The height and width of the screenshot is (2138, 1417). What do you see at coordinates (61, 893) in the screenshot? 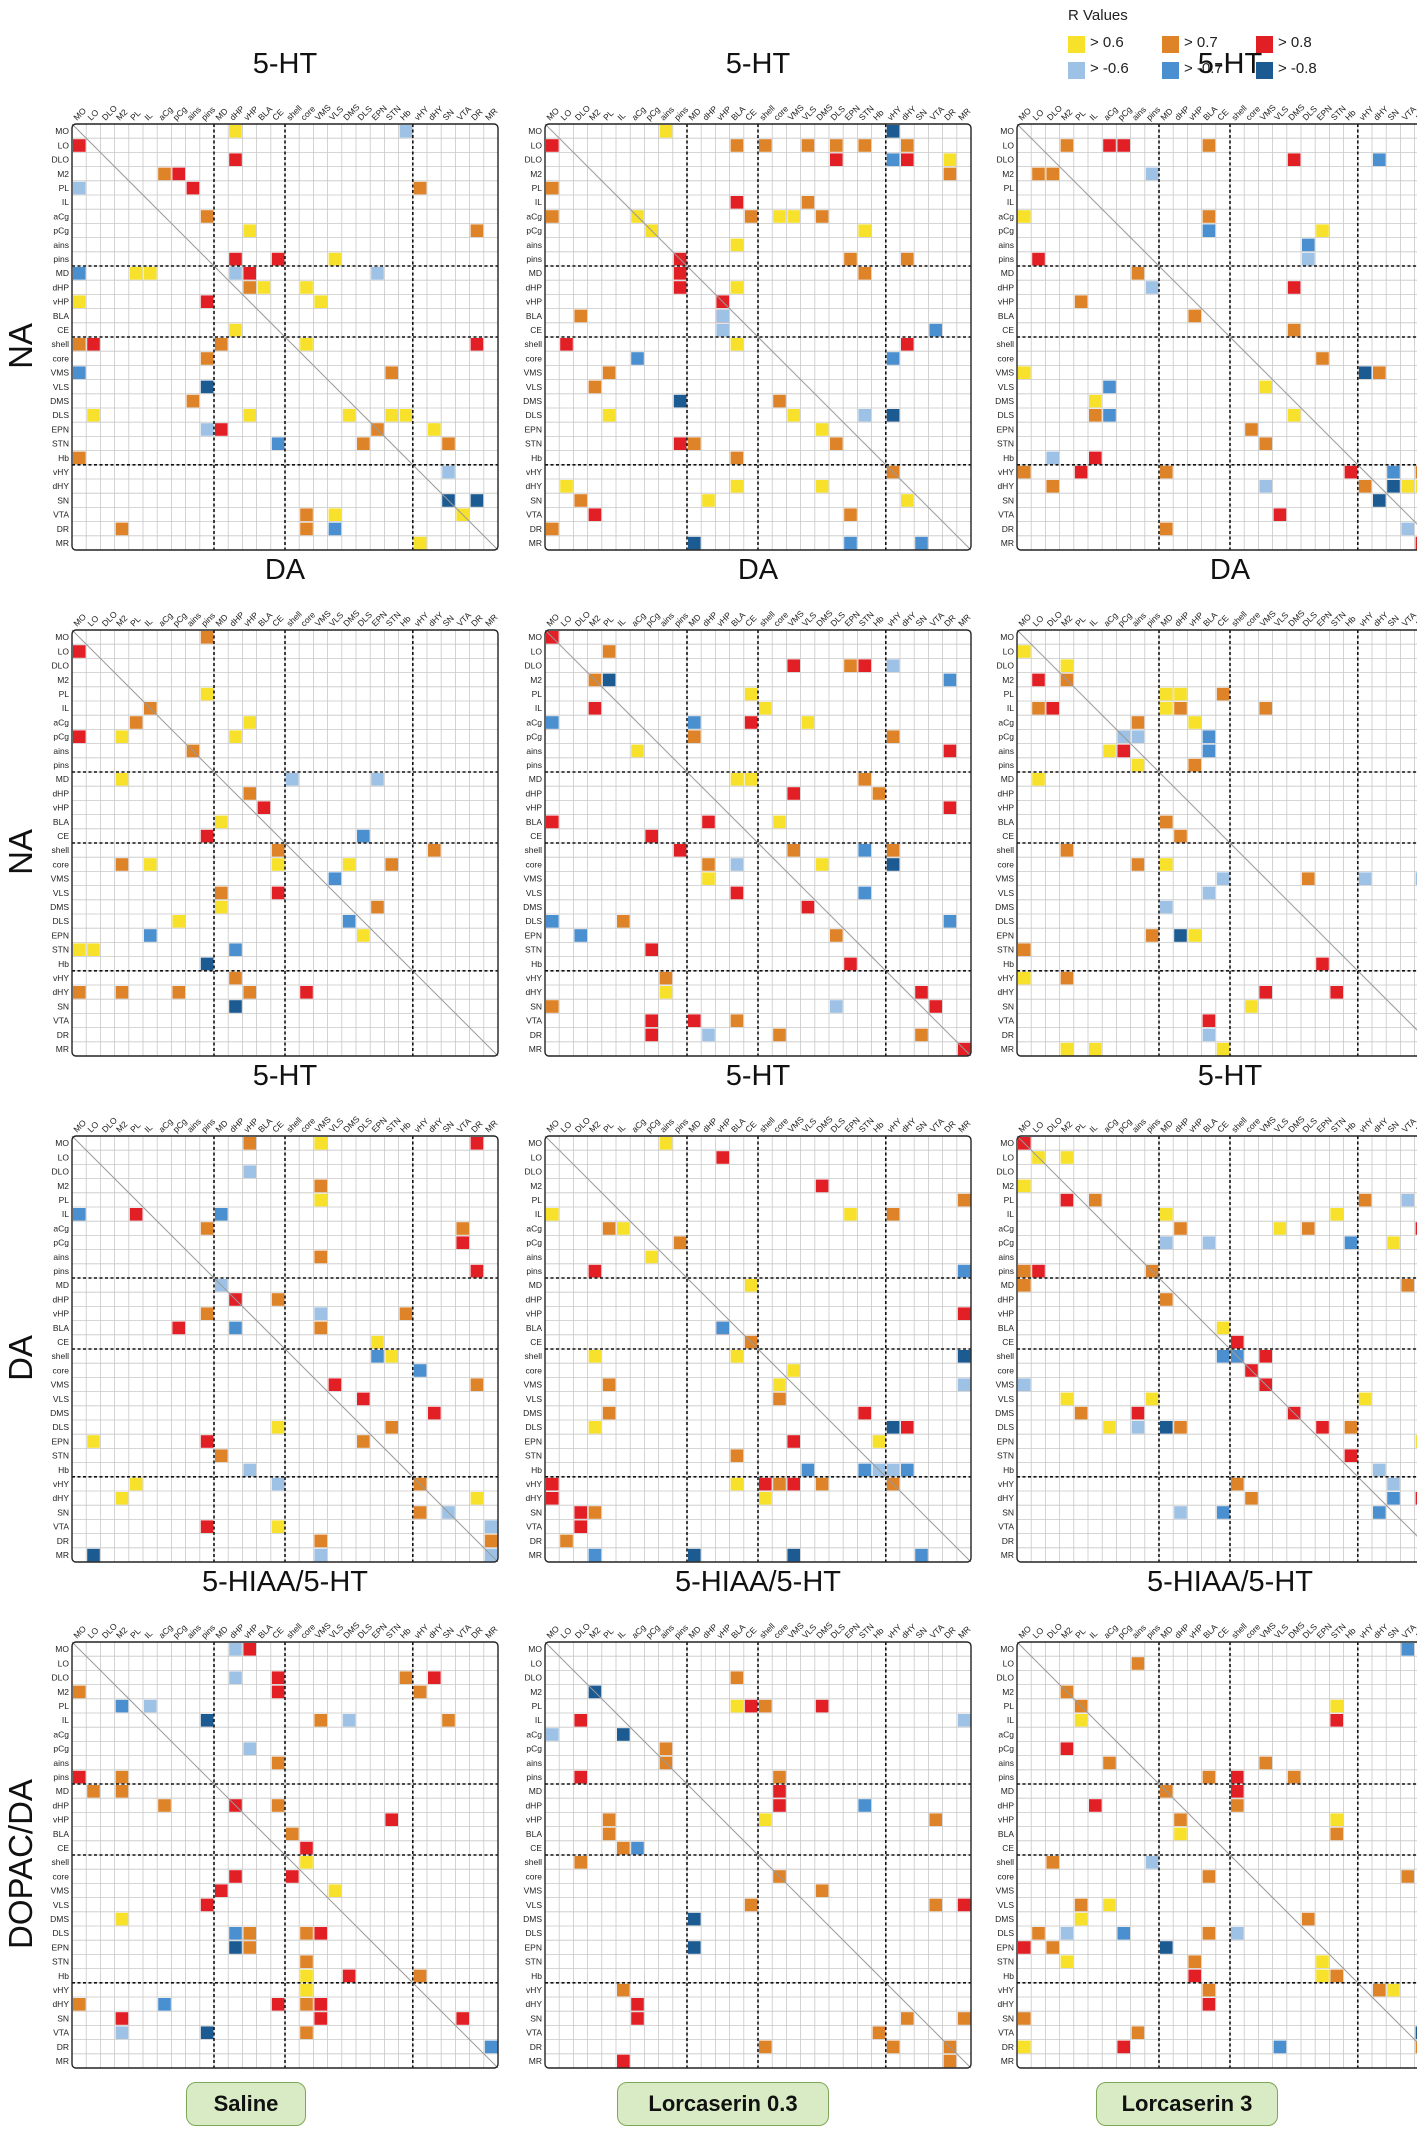
I see `row-tick-label: VLS` at bounding box center [61, 893].